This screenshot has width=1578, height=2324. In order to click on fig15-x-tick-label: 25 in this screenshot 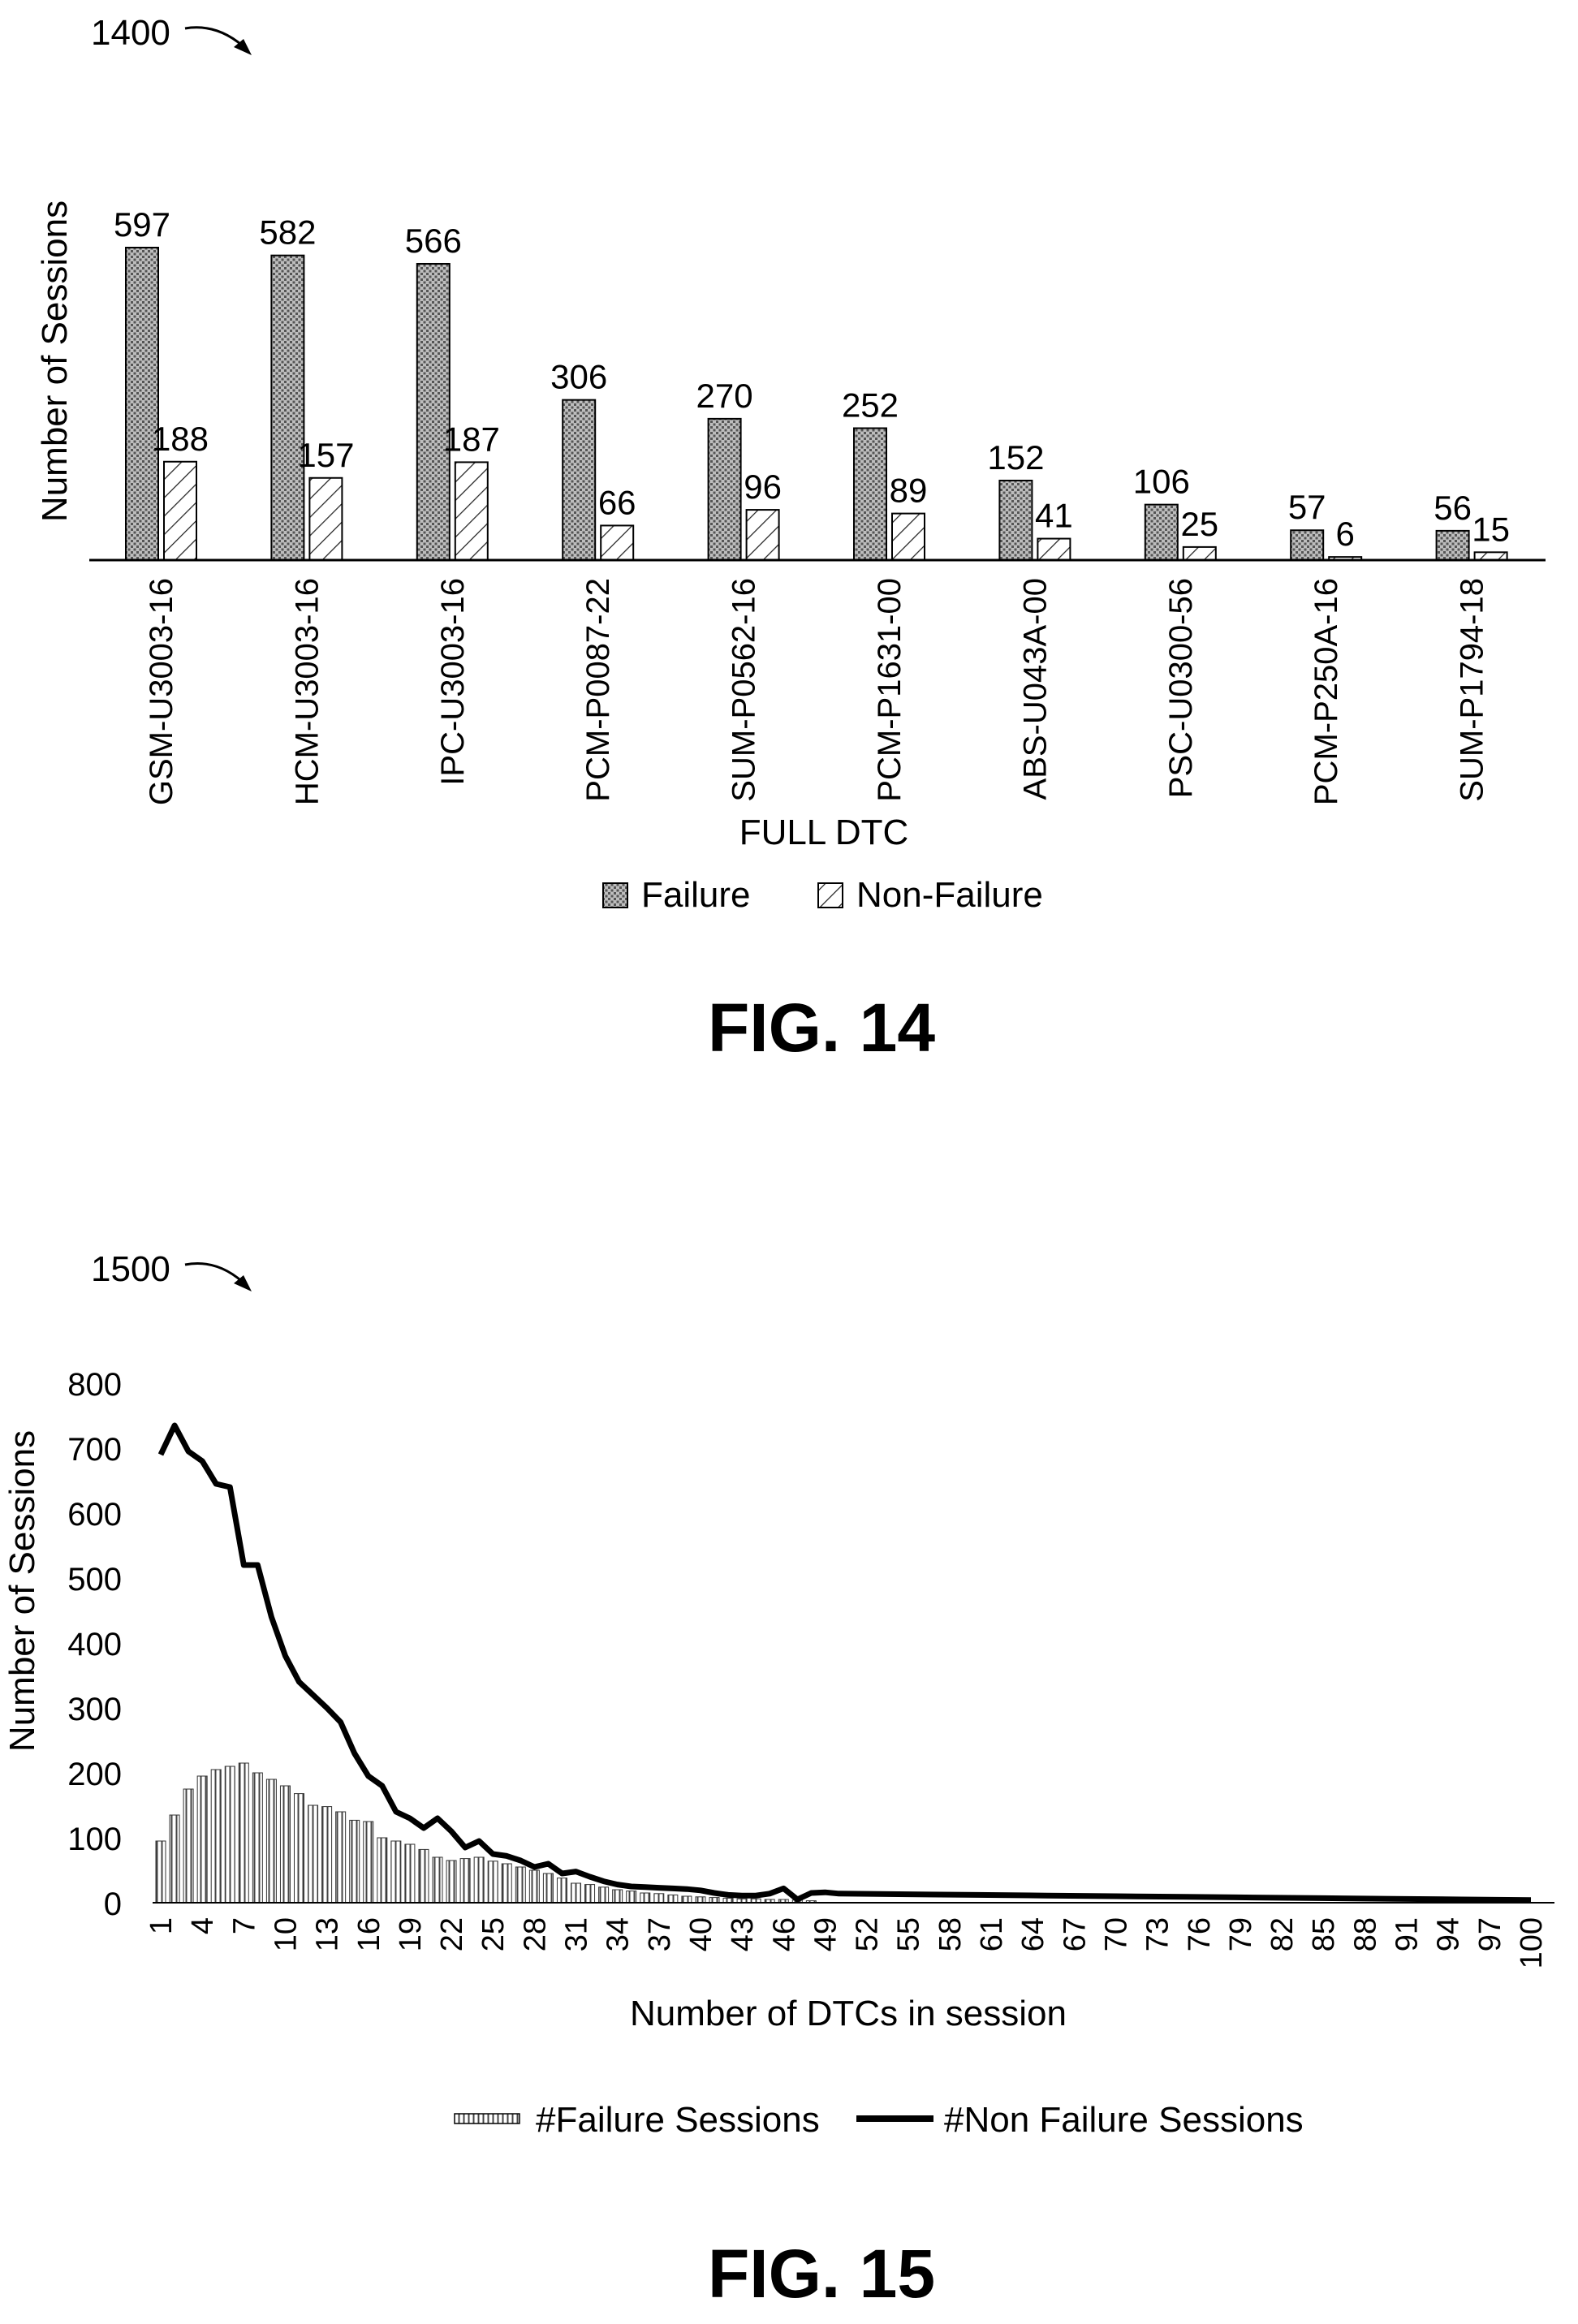, I will do `click(494, 1934)`.